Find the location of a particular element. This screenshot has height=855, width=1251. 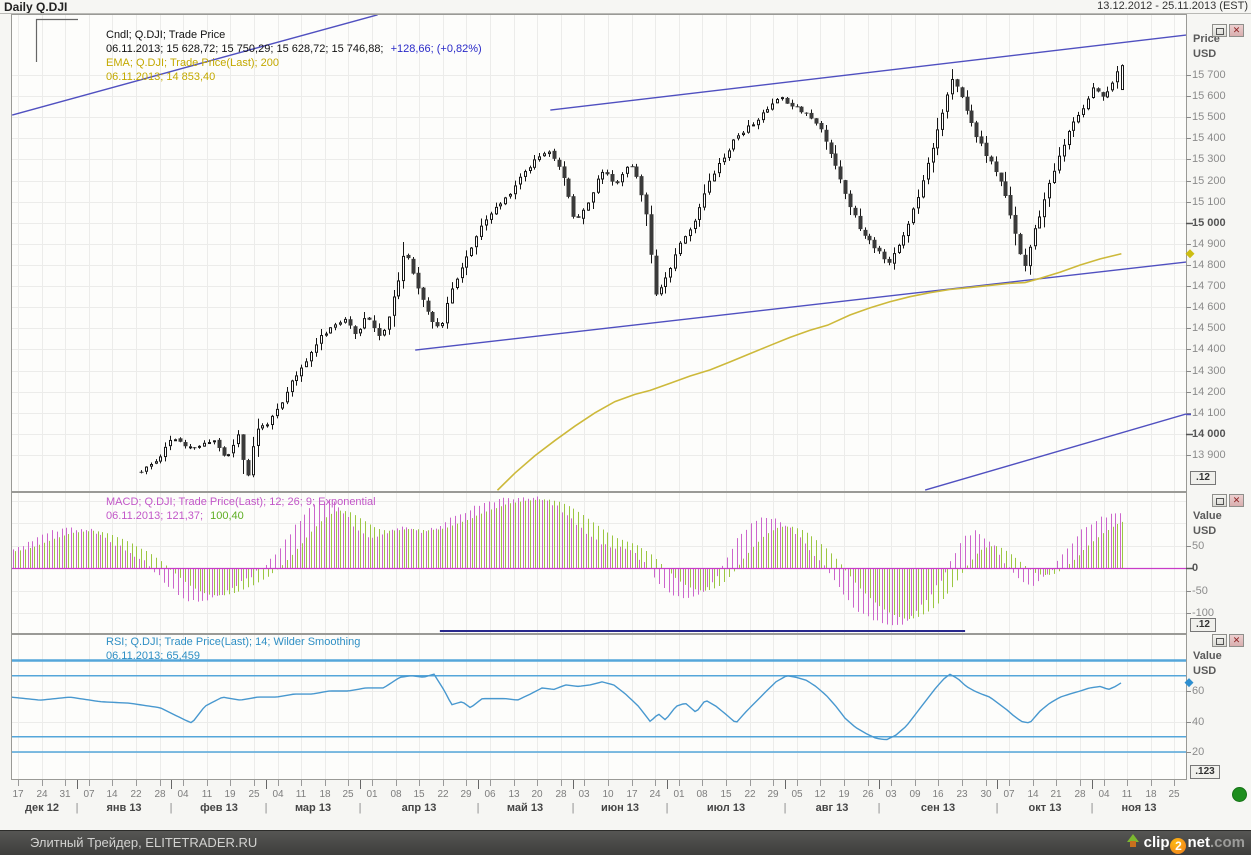

macd-legend-value: 06.11.2013; 121,37; is located at coordinates (155, 516).